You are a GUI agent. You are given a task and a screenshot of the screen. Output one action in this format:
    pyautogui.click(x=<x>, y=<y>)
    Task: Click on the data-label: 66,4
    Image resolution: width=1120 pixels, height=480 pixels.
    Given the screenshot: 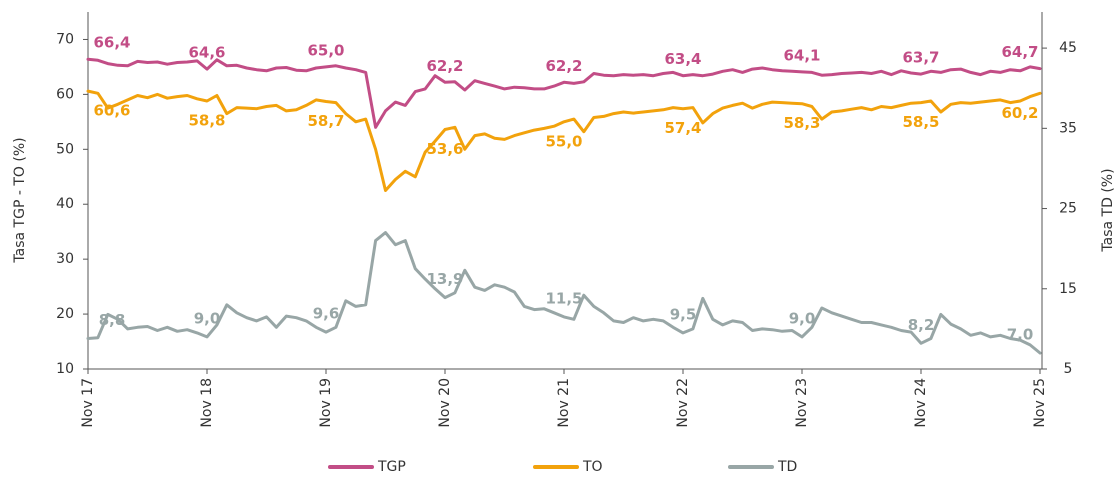 What is the action you would take?
    pyautogui.click(x=111, y=43)
    